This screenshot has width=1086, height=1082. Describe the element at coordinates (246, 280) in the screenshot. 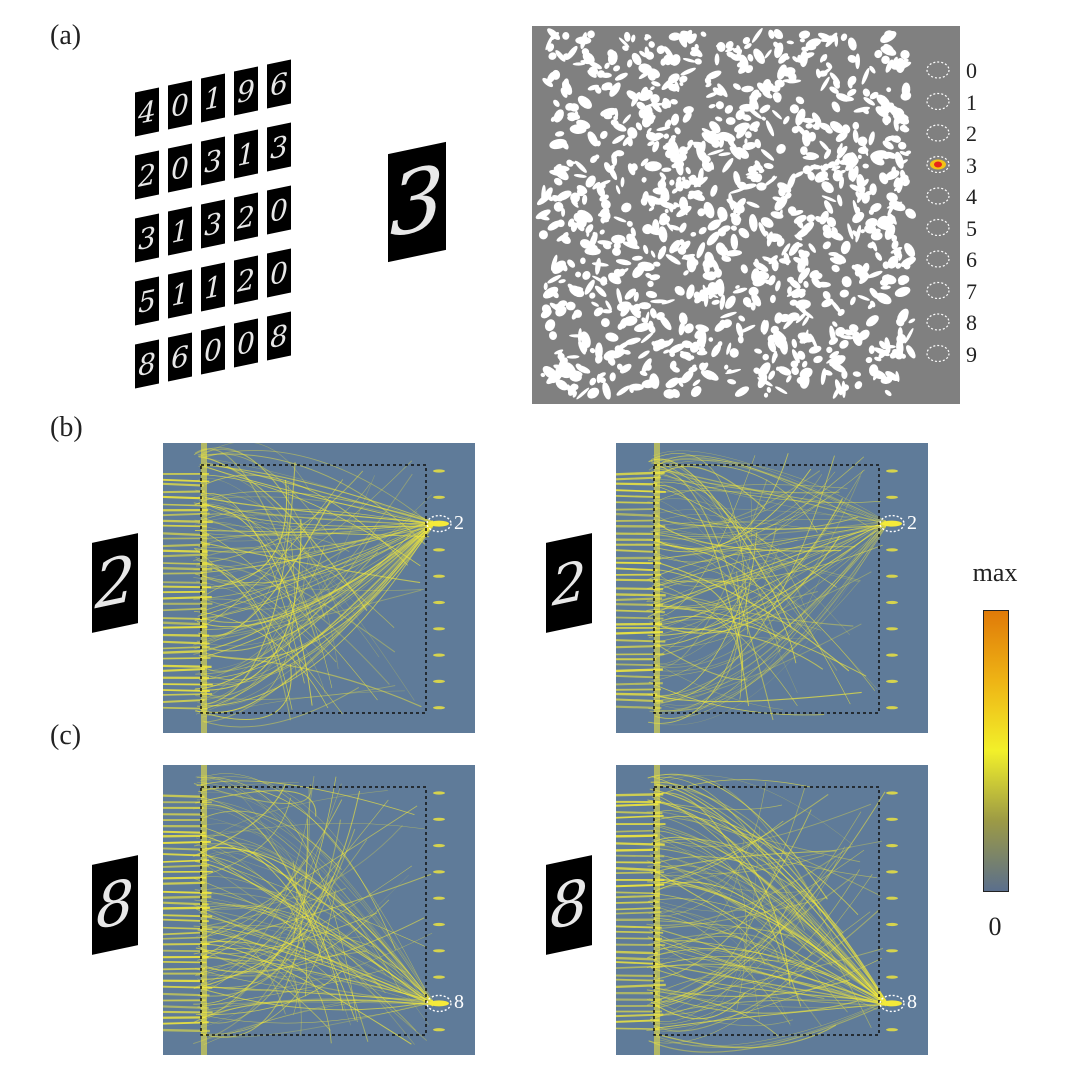

I see `mnist-sample-card: 2` at that location.